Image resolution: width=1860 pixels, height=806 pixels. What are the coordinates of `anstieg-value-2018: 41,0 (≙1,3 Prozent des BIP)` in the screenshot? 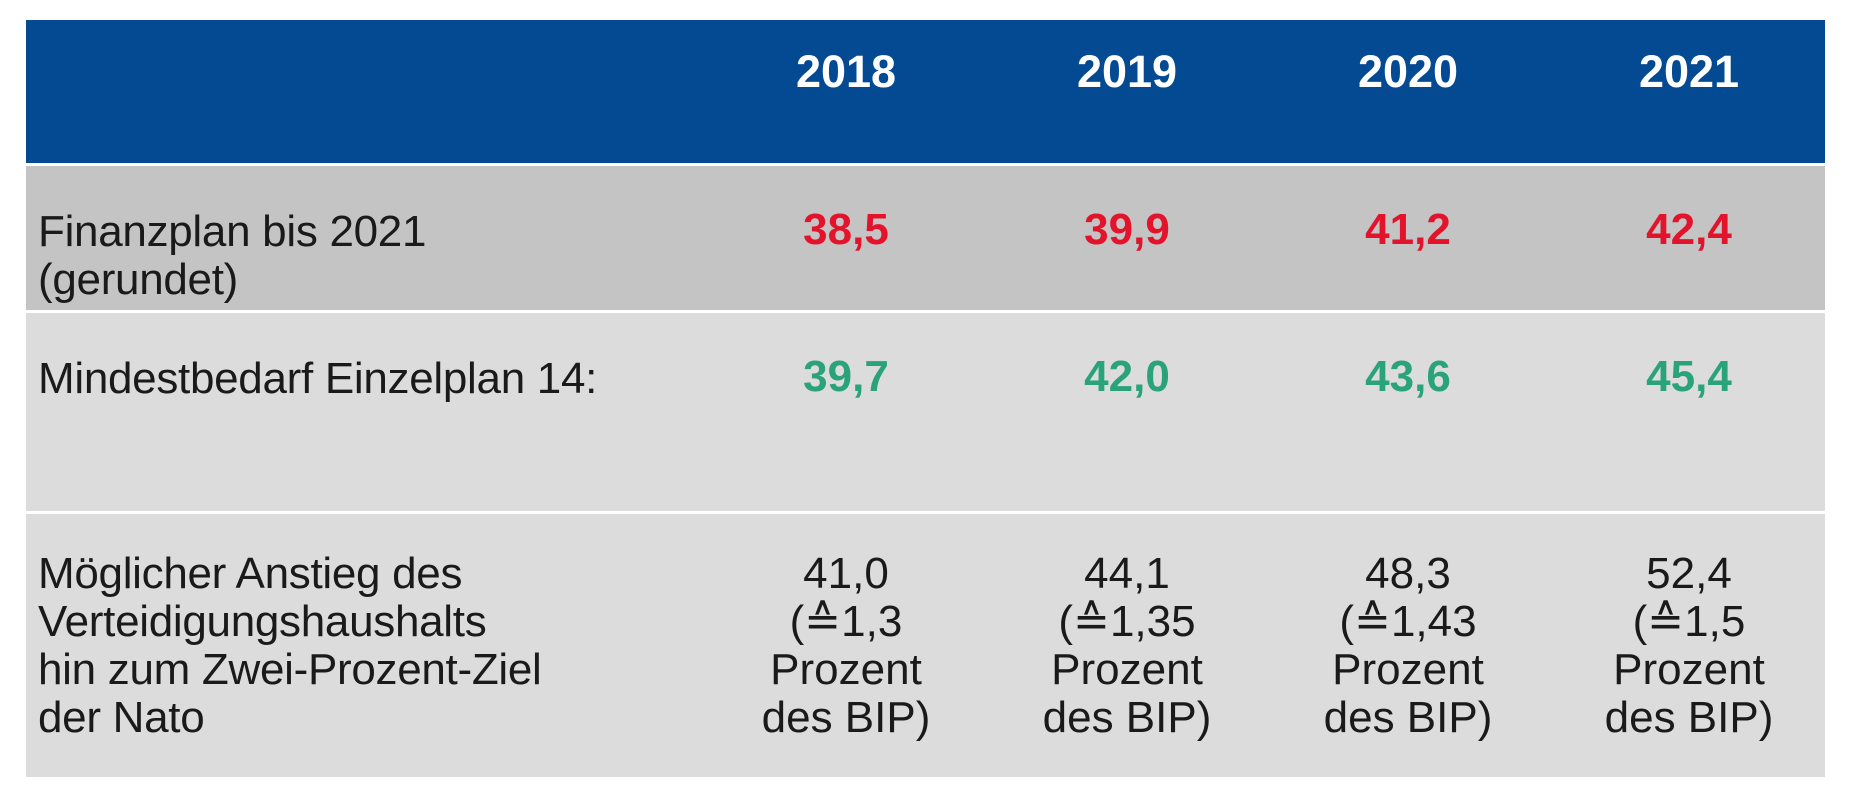 It's located at (846, 645).